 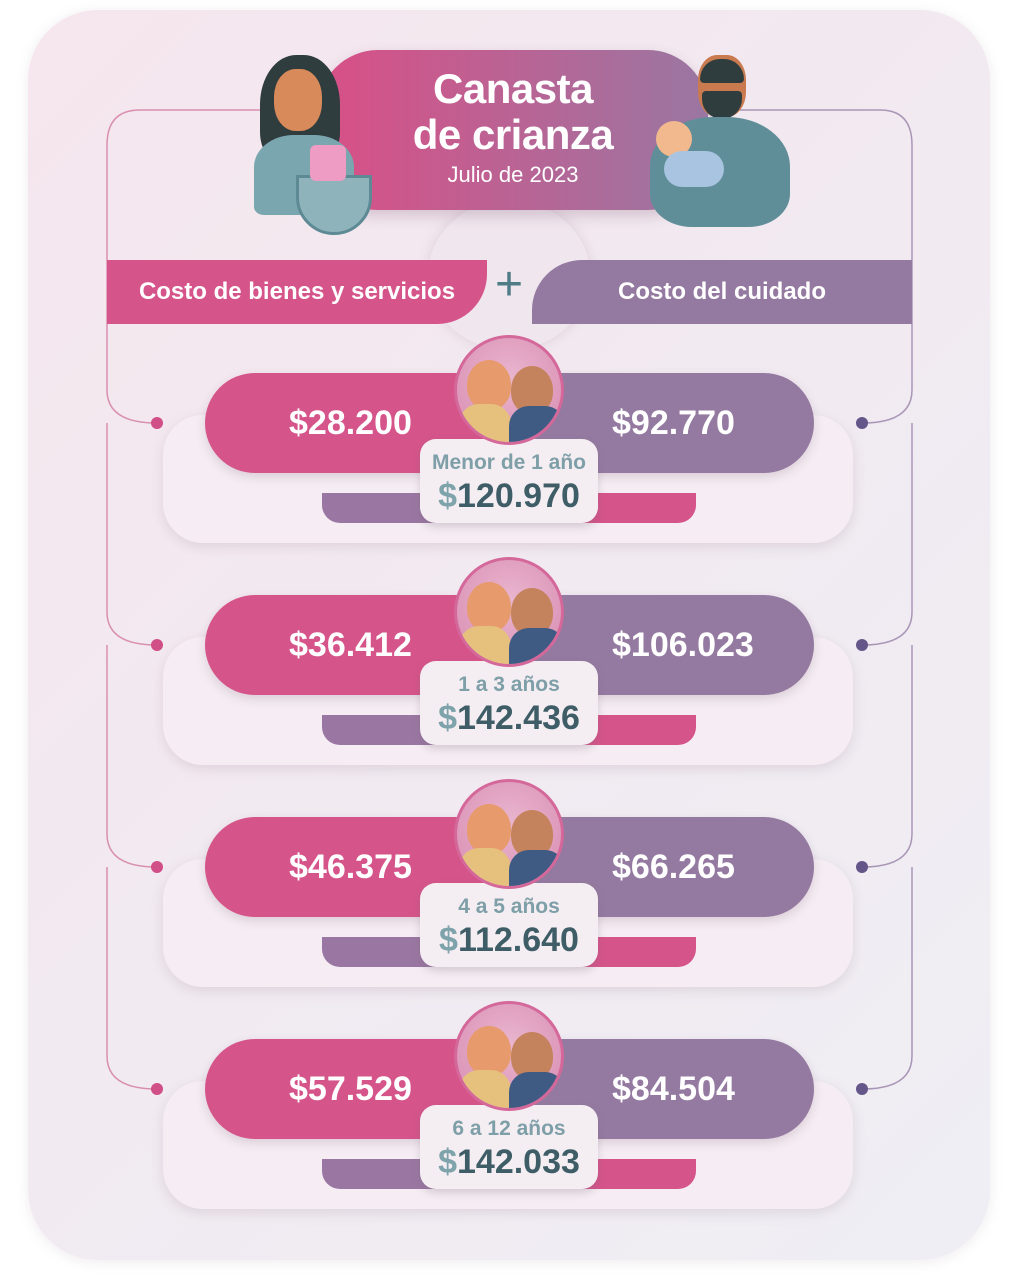 I want to click on title-banner: Canasta de crianza Julio de 2023, so click(x=513, y=130).